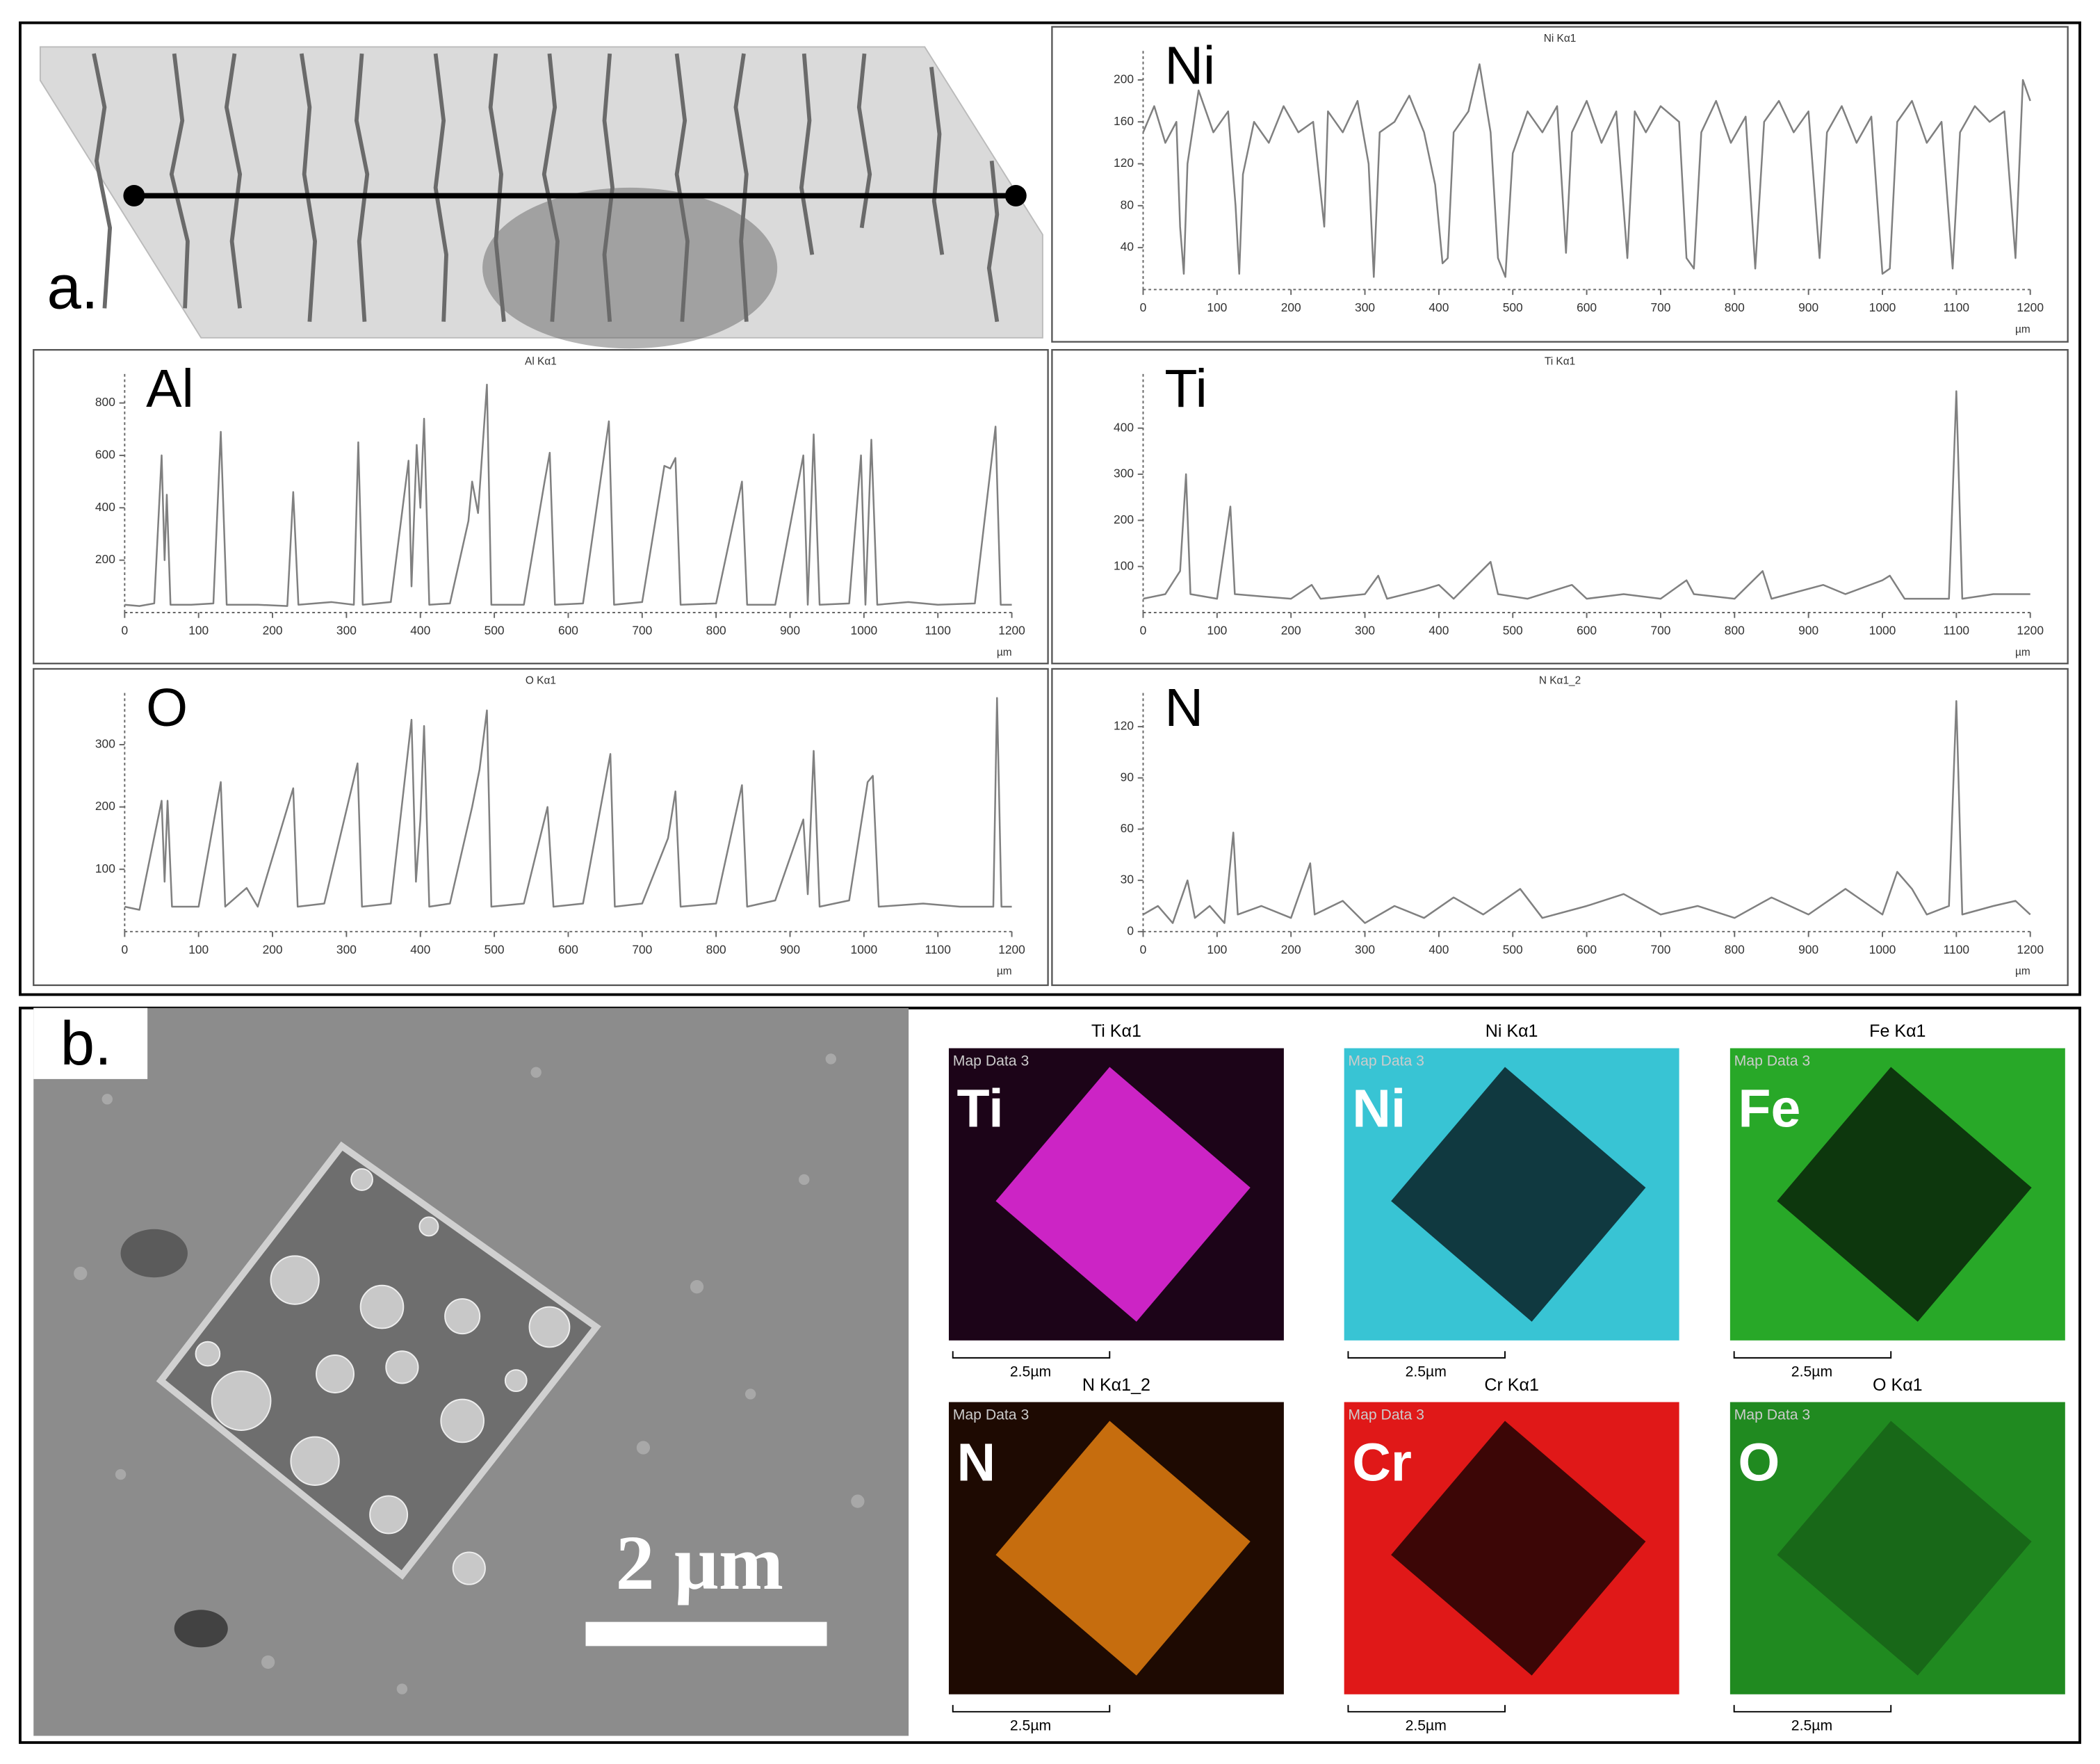 The height and width of the screenshot is (1764, 2100). I want to click on scale-bar, so click(706, 1634).